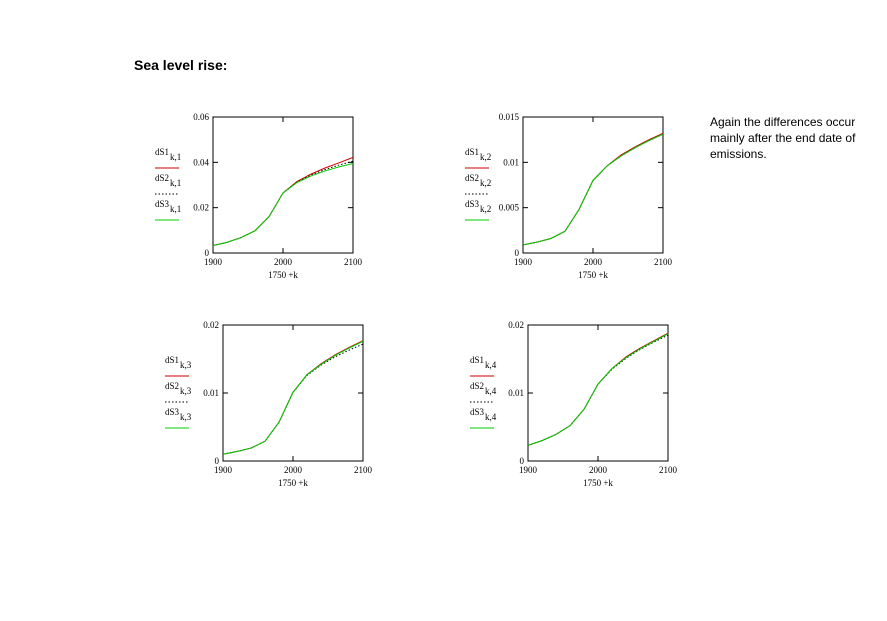  Describe the element at coordinates (201, 117) in the screenshot. I see `y-tick-label: 0.06` at that location.